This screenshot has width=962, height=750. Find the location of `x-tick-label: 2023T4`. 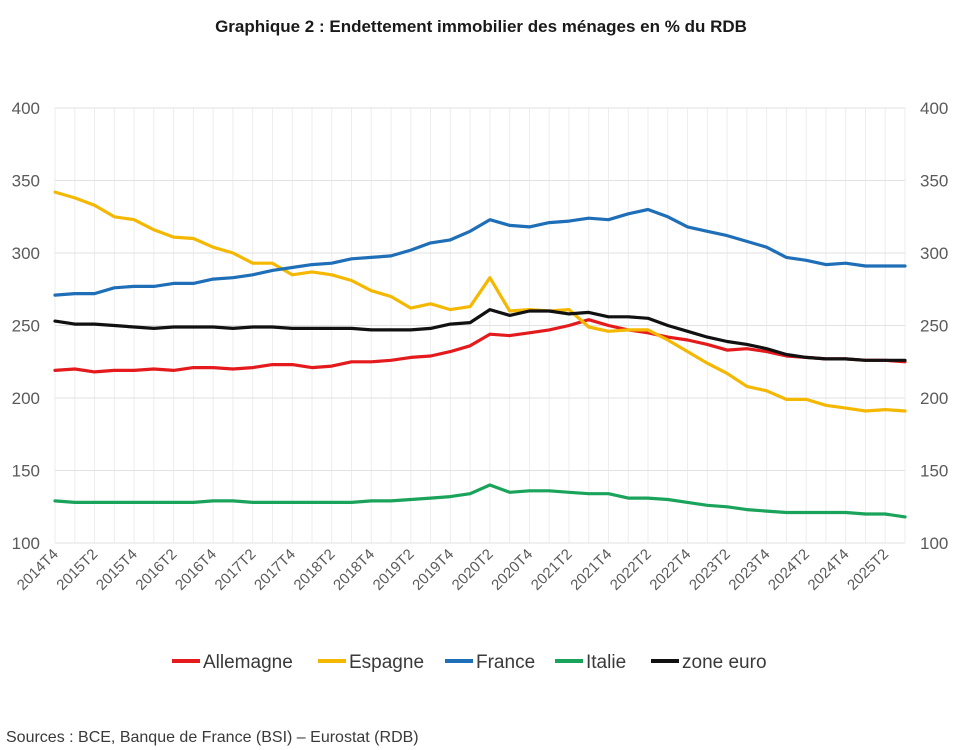

x-tick-label: 2023T4 is located at coordinates (749, 570).